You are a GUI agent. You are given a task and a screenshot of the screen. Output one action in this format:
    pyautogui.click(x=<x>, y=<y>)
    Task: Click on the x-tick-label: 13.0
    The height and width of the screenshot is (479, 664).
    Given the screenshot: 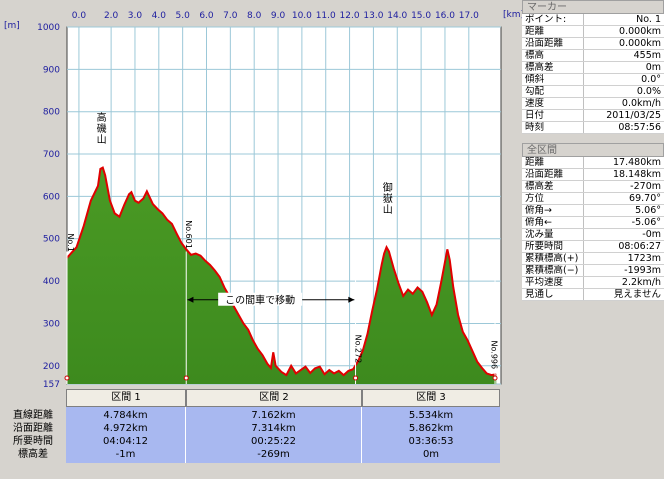 What is the action you would take?
    pyautogui.click(x=373, y=16)
    